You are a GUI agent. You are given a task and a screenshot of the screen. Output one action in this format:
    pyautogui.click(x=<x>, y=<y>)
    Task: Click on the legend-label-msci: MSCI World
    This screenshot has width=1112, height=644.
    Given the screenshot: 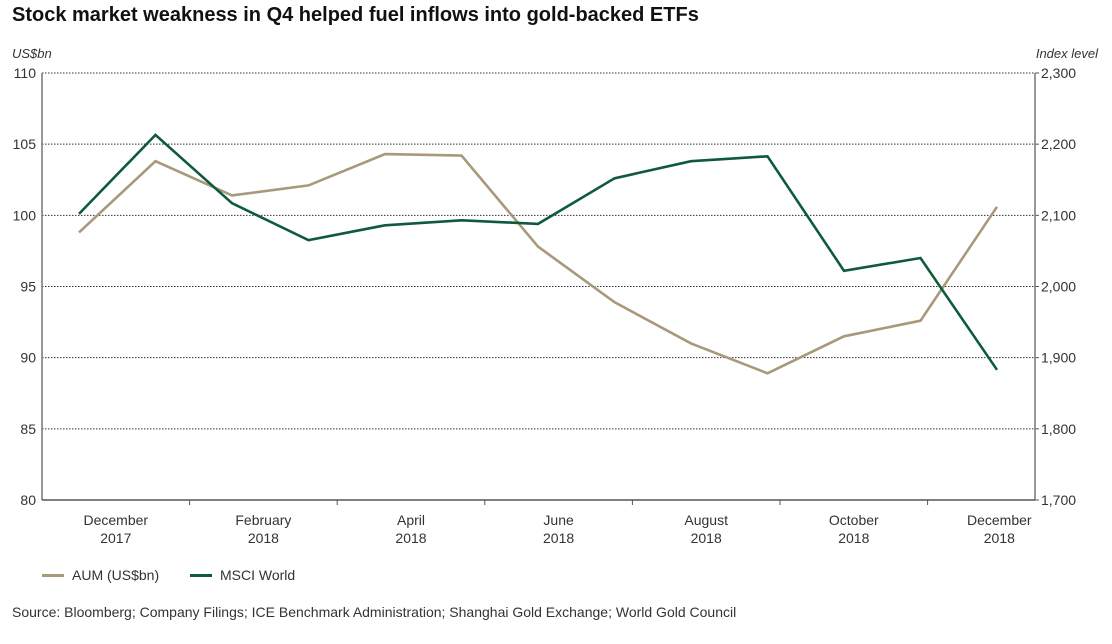 What is the action you would take?
    pyautogui.click(x=258, y=575)
    